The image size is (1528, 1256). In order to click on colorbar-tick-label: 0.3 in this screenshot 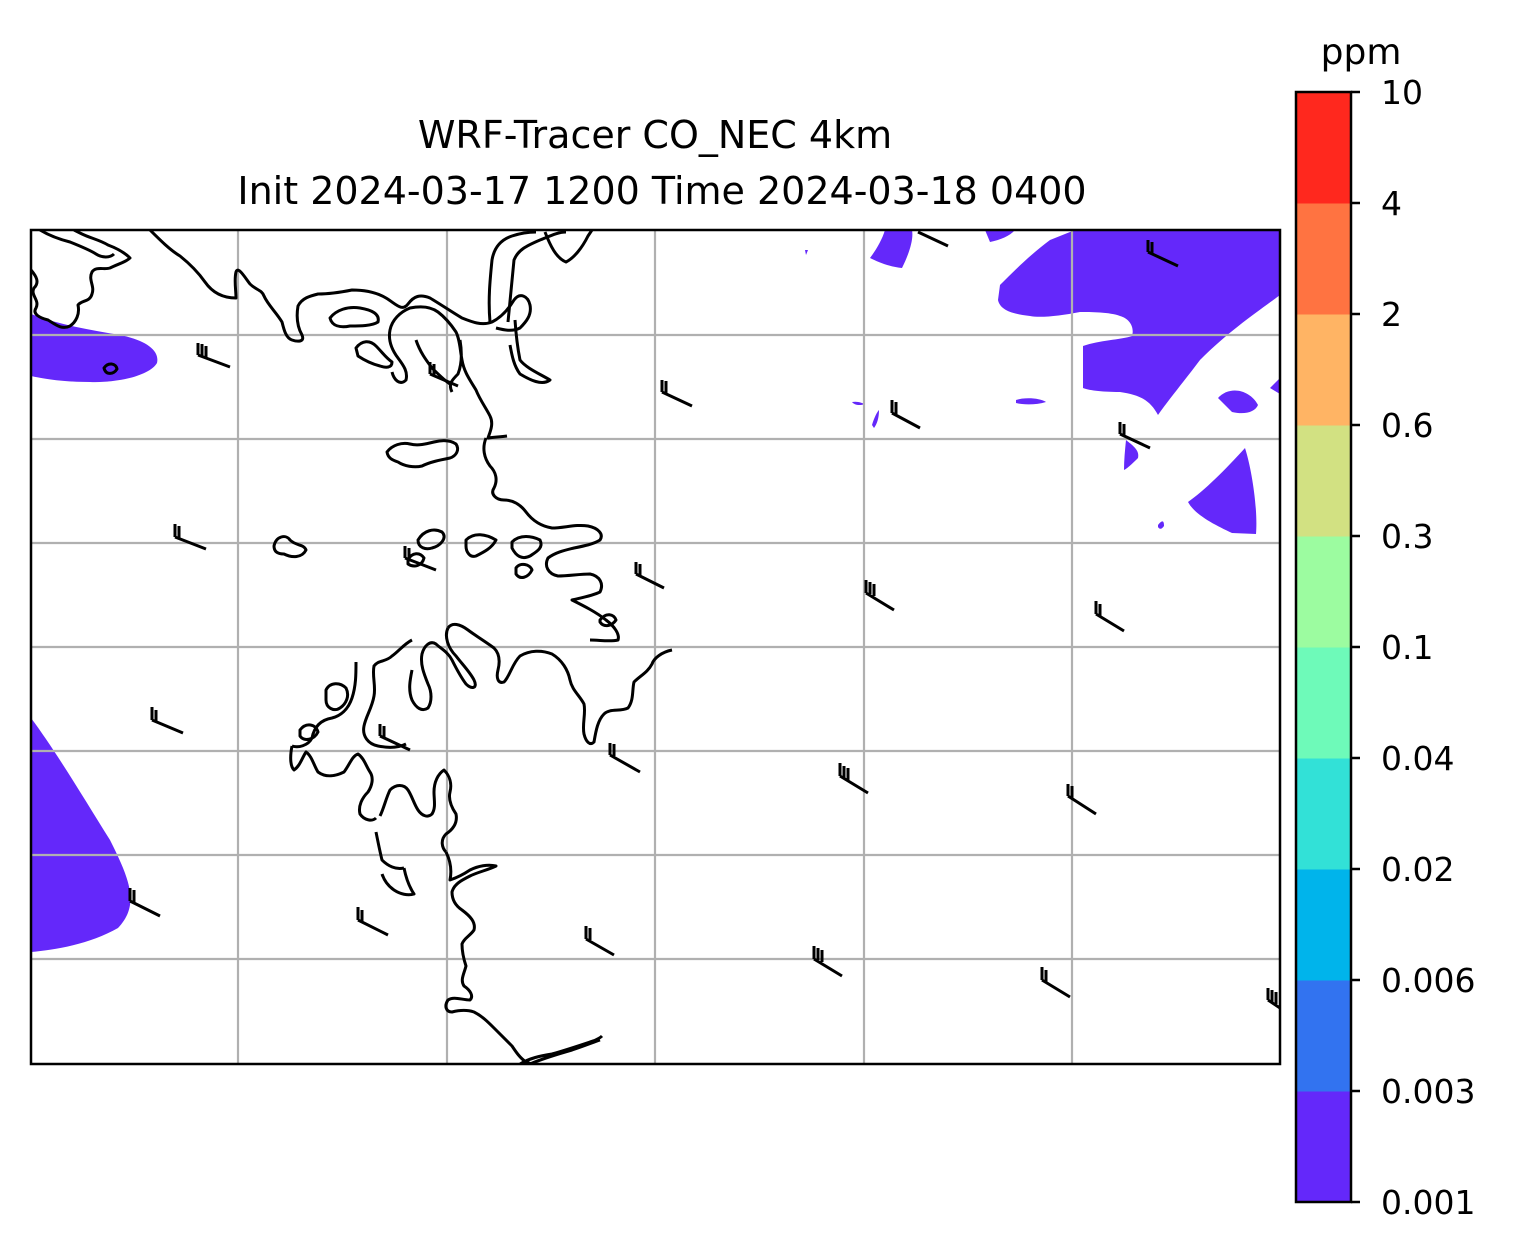, I will do `click(1407, 536)`.